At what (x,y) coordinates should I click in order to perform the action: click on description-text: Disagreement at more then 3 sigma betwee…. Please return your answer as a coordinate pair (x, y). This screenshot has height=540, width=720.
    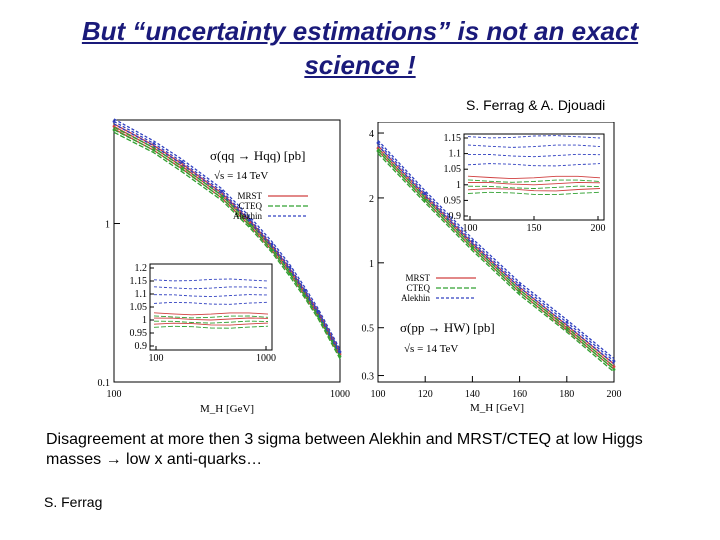
    Looking at the image, I should click on (366, 450).